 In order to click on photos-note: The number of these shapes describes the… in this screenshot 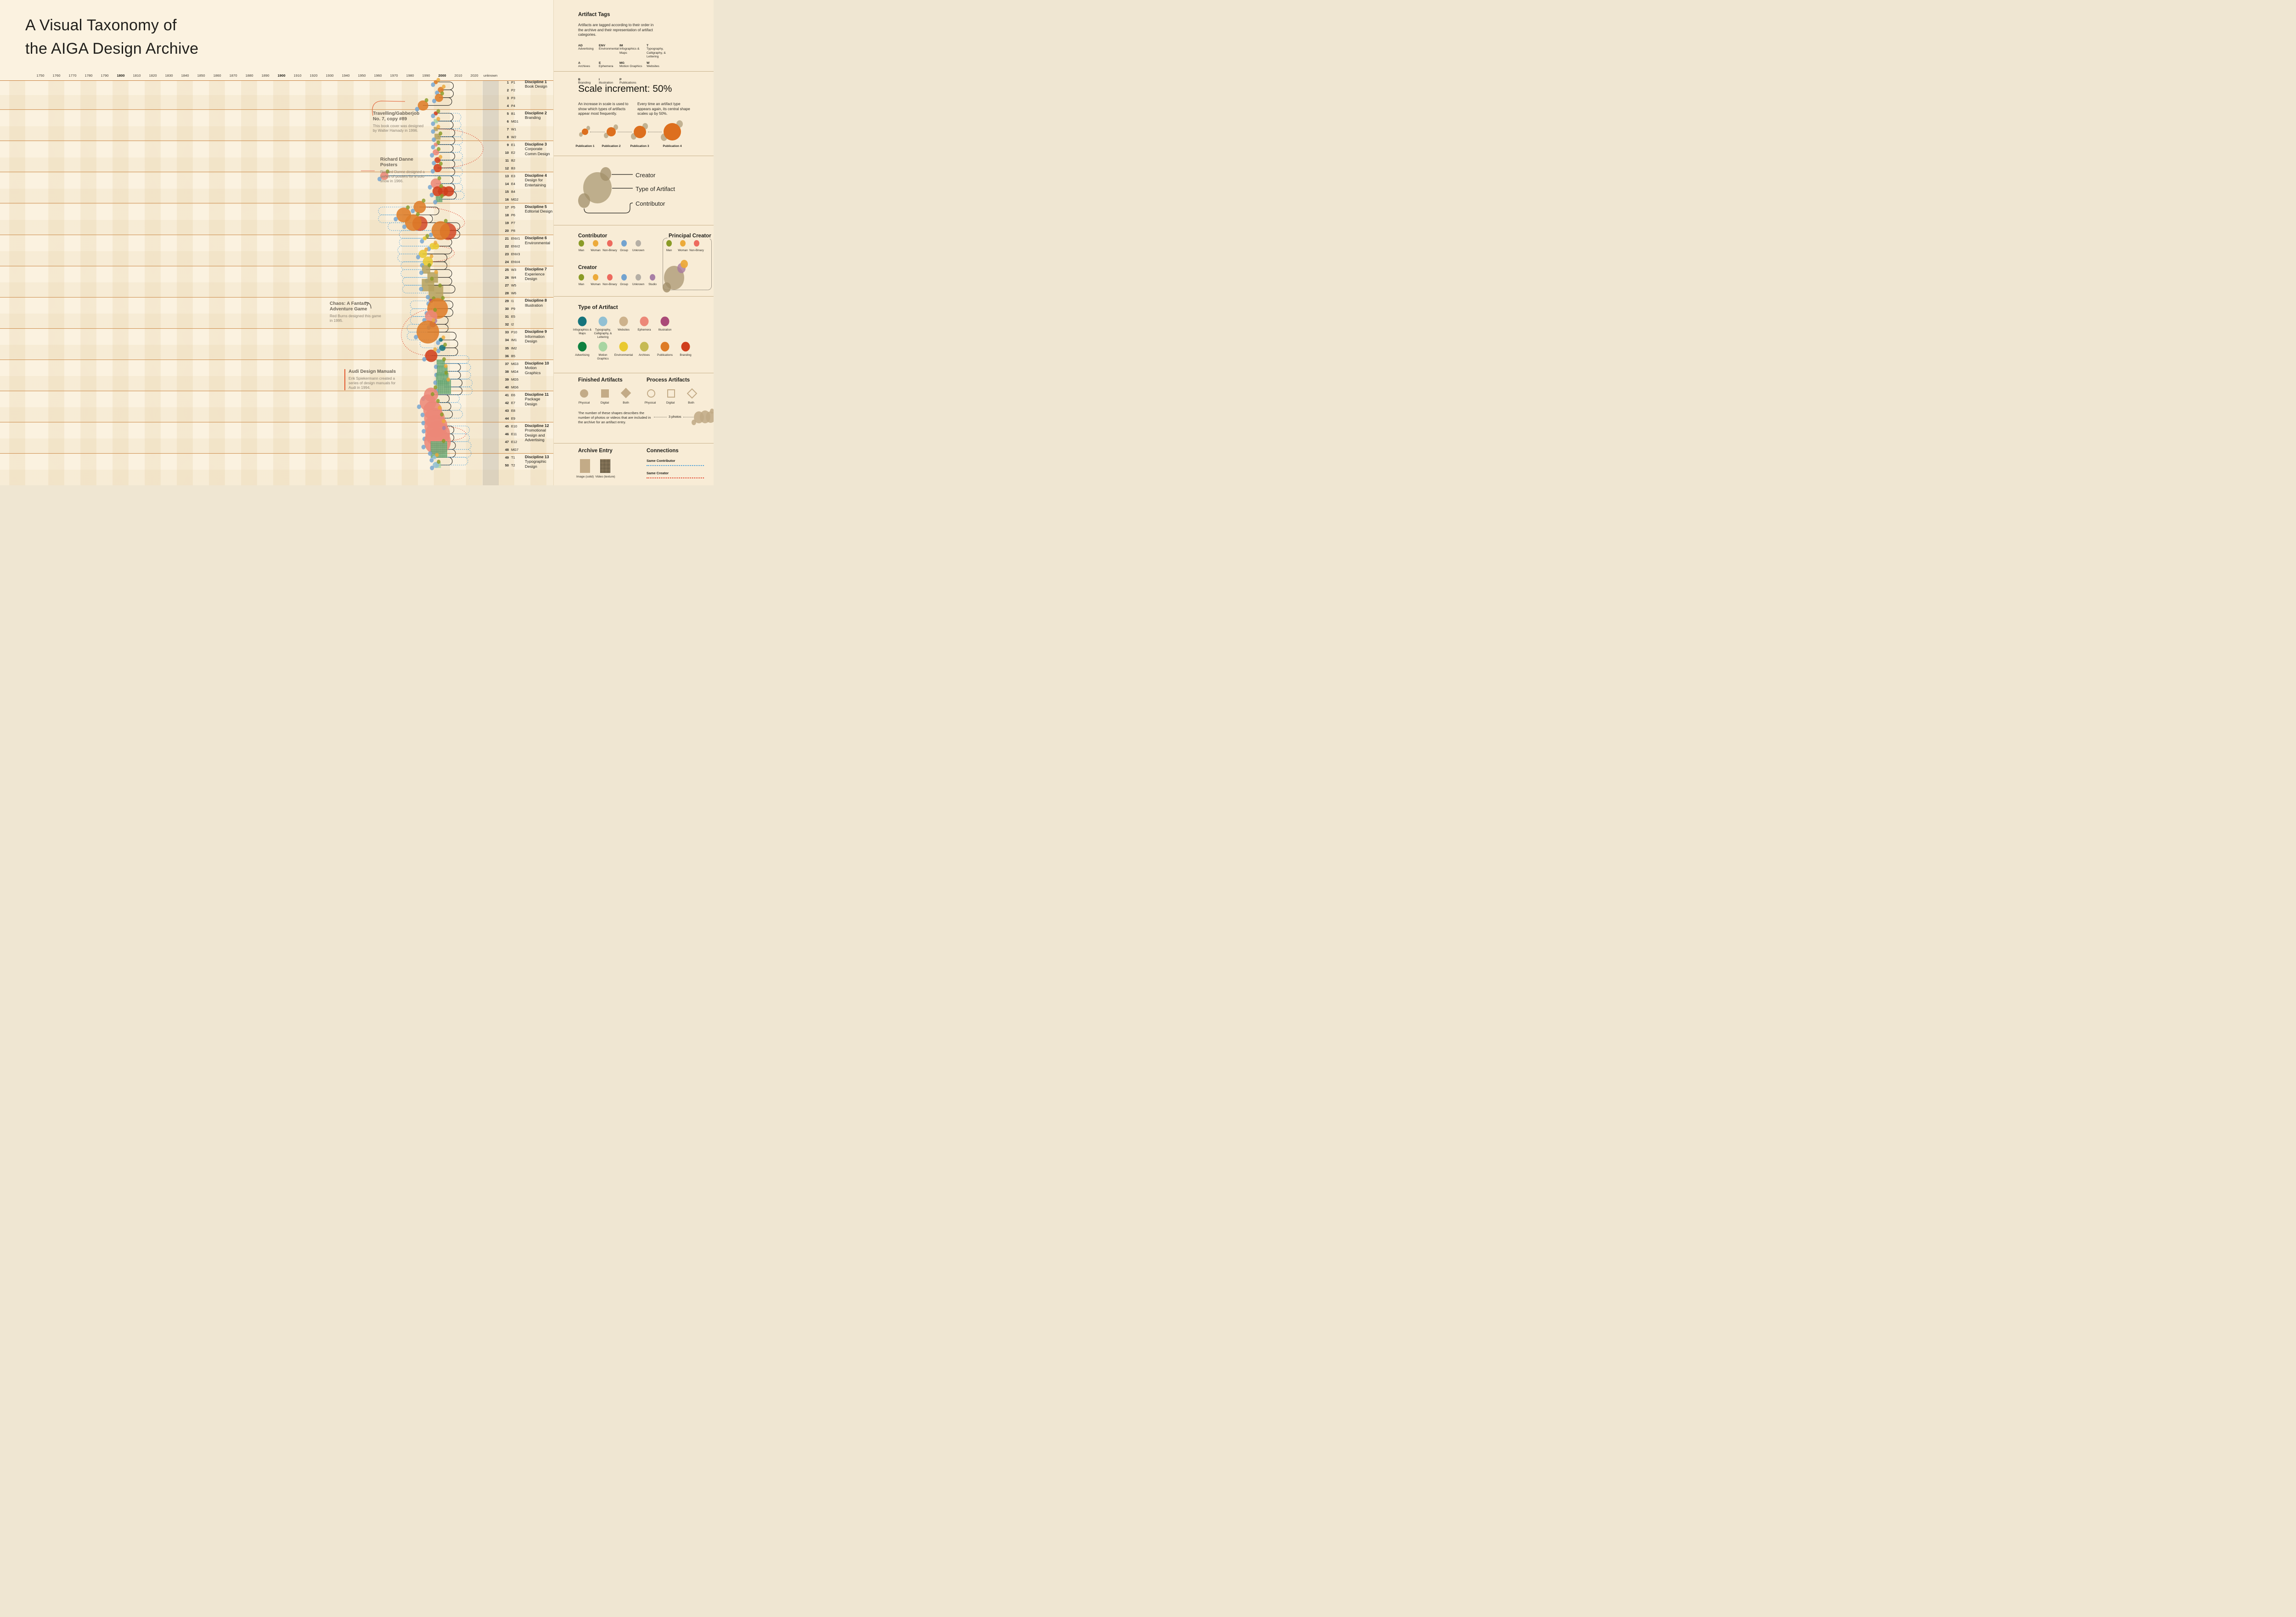, I will do `click(614, 417)`.